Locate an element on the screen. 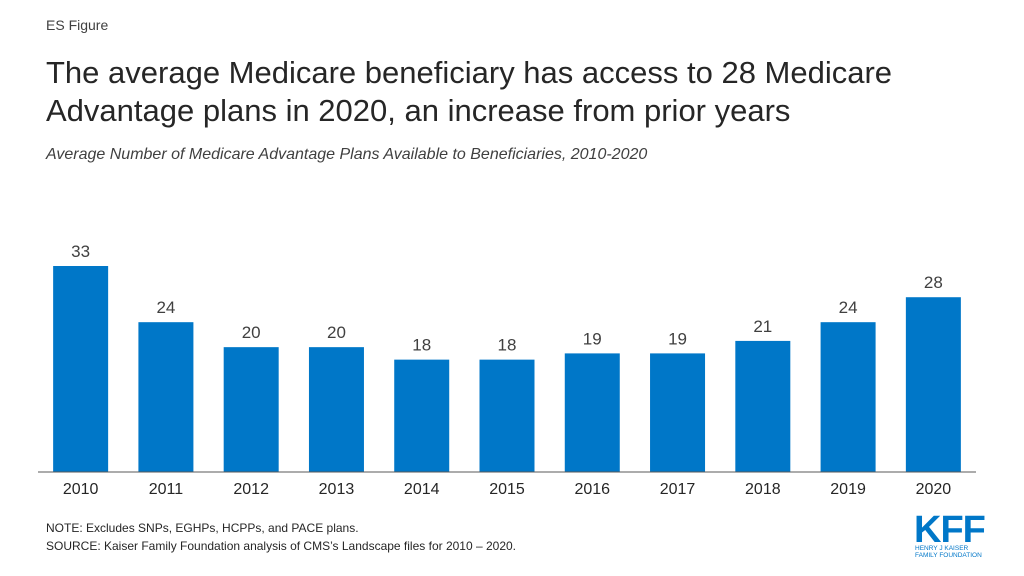  value-label-2020: 28 is located at coordinates (933, 282).